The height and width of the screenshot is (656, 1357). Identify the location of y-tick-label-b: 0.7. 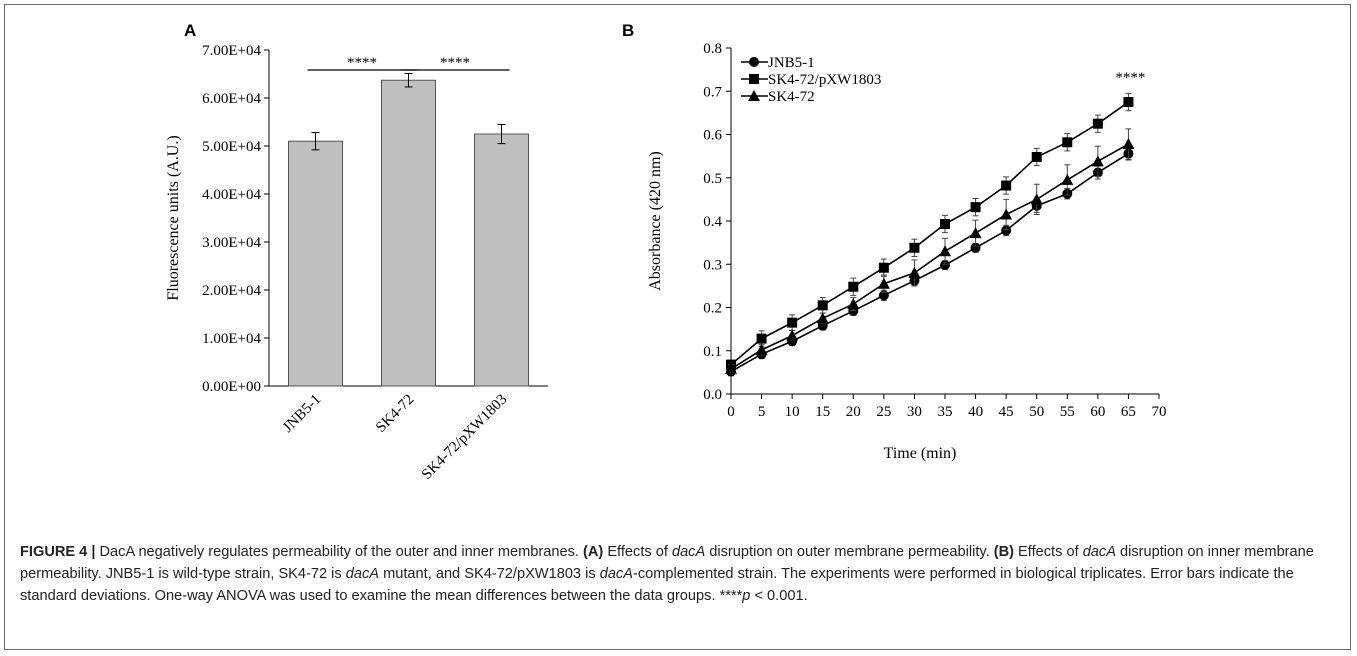
(712, 92).